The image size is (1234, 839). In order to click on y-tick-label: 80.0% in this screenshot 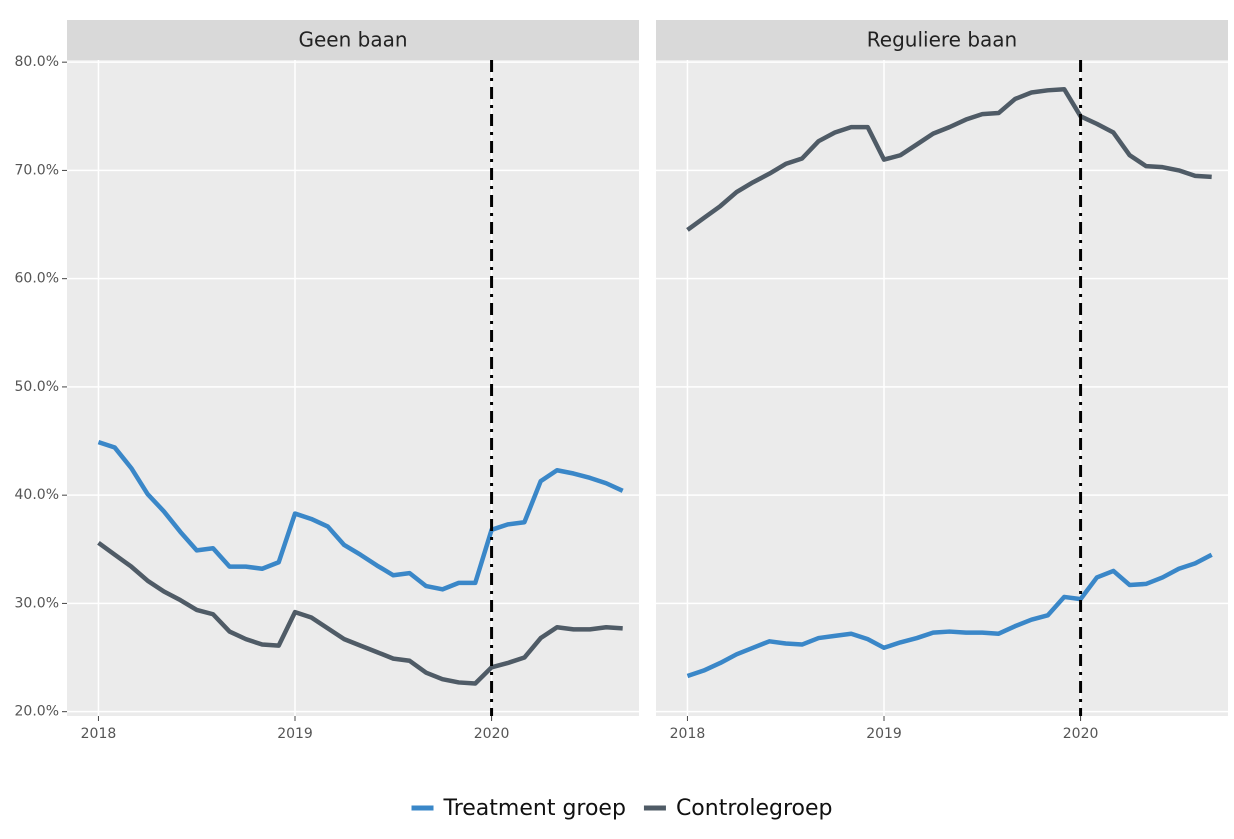, I will do `click(37, 62)`.